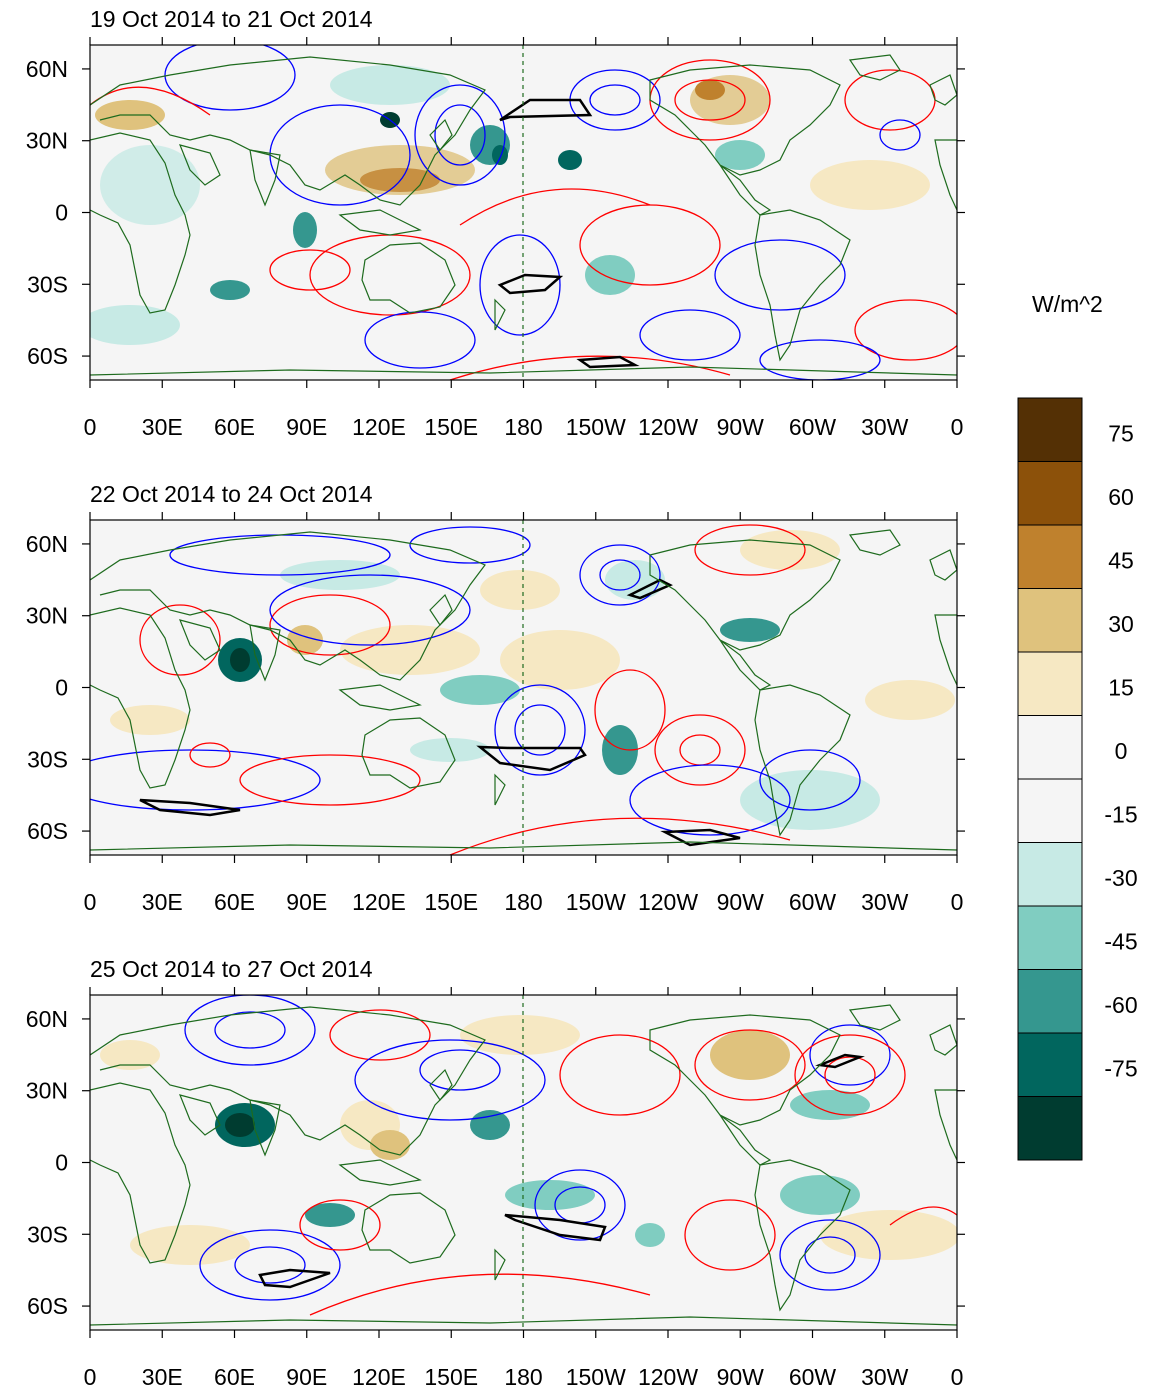 The height and width of the screenshot is (1393, 1151). Describe the element at coordinates (231, 494) in the screenshot. I see `panel-2-title: 22 Oct 2014 to 24 Oct 2014` at that location.